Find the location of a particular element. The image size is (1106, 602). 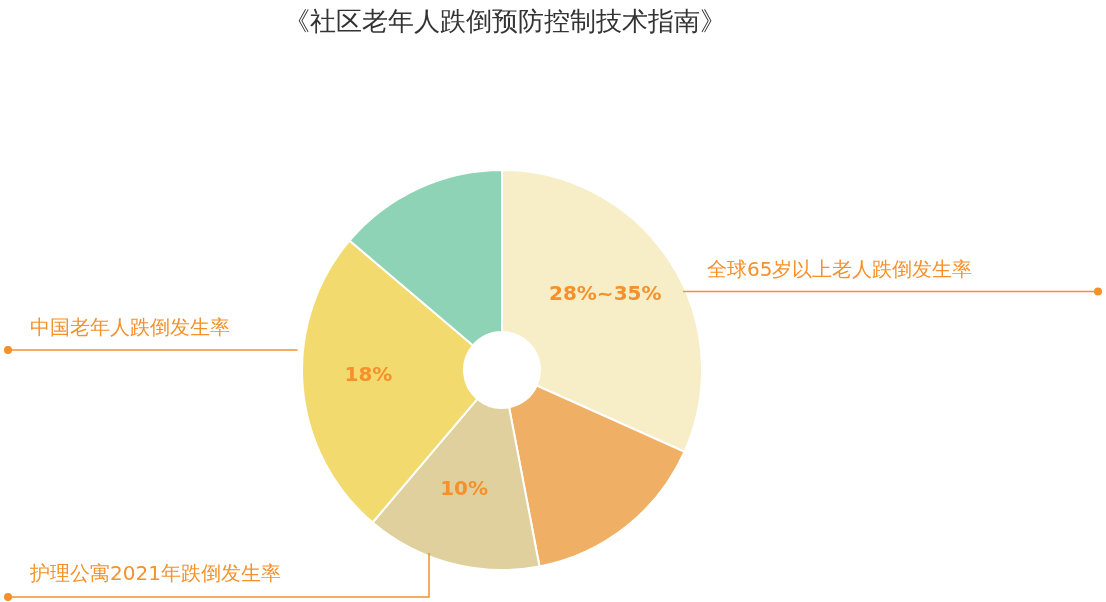

slice-label: 全球65岁以上老人跌倒发生率 is located at coordinates (840, 268).